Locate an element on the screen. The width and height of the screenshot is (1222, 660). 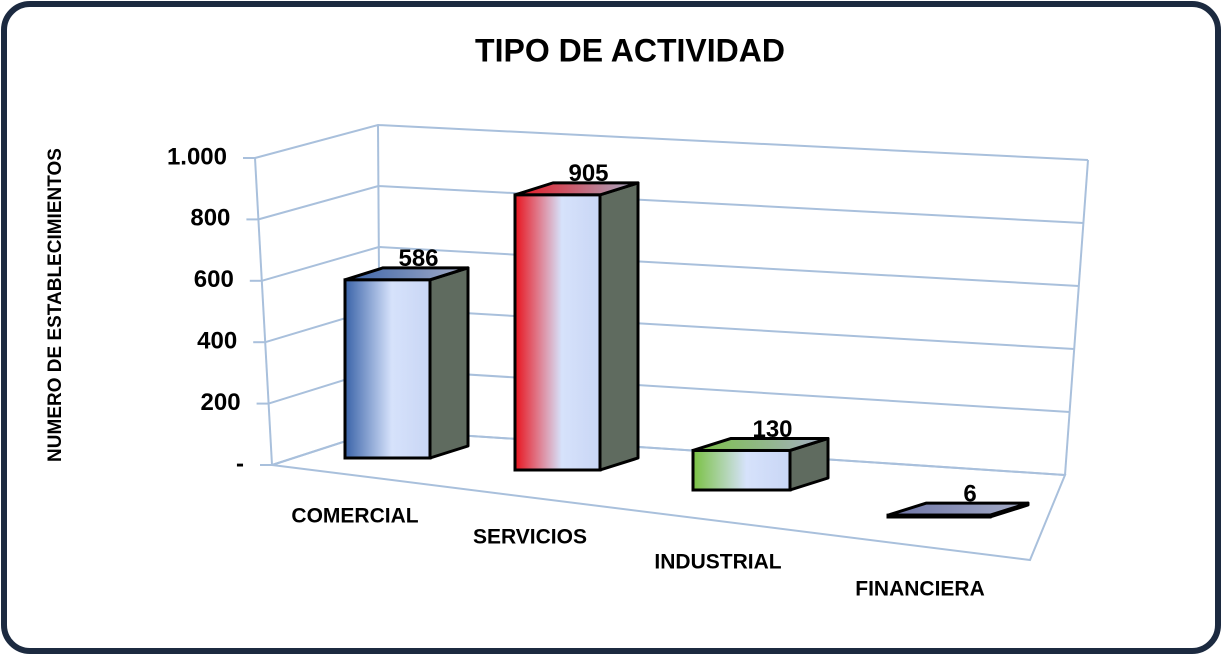
x-tick-label: FINANCIERA is located at coordinates (920, 589).